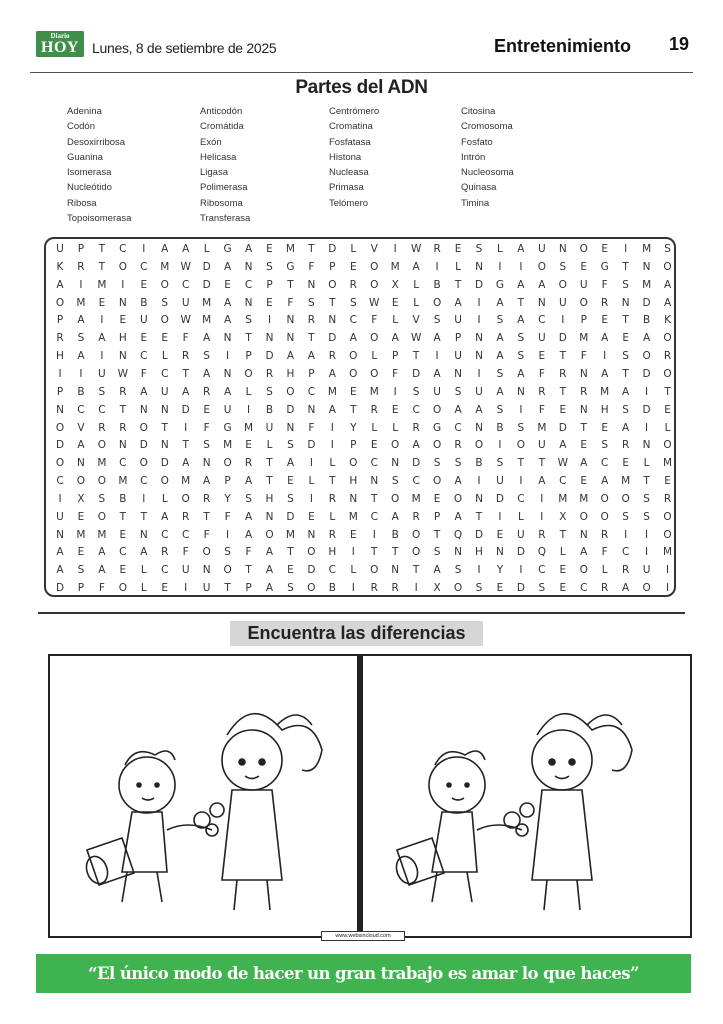  What do you see at coordinates (81, 427) in the screenshot?
I see `grid-letter: V` at bounding box center [81, 427].